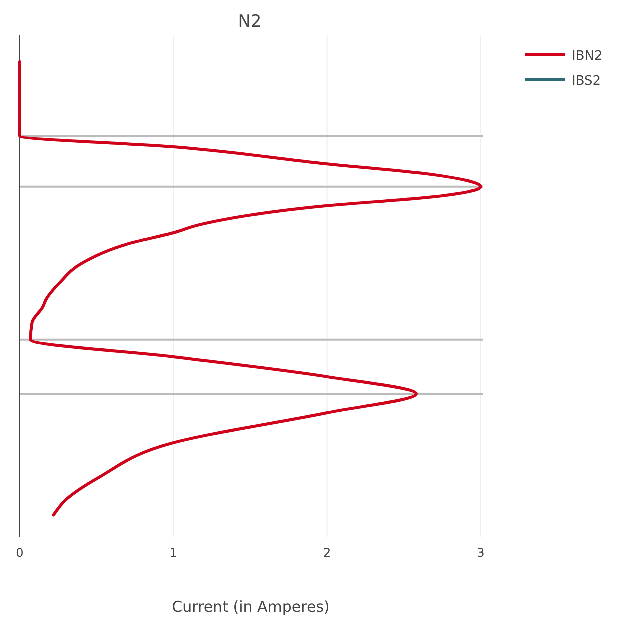  I want to click on x-tick-label: 1, so click(174, 553).